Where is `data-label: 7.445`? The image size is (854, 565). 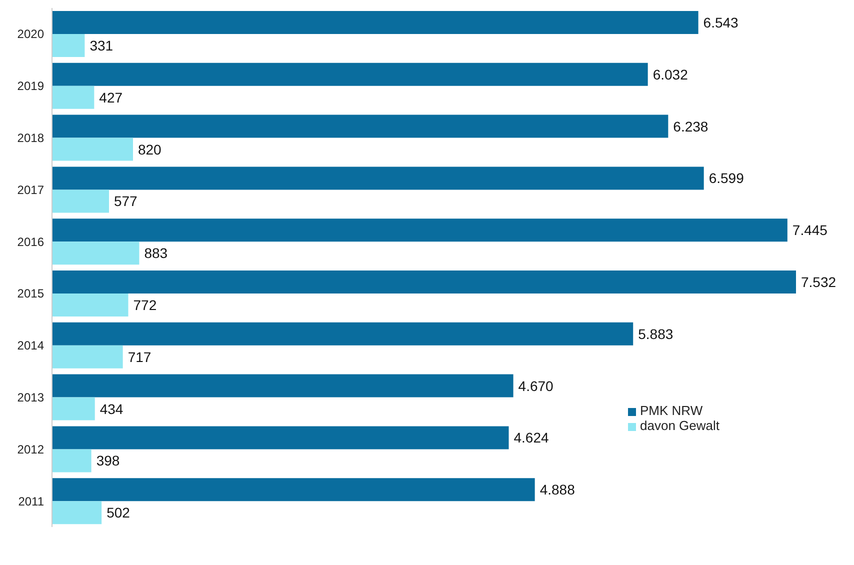
data-label: 7.445 is located at coordinates (810, 230).